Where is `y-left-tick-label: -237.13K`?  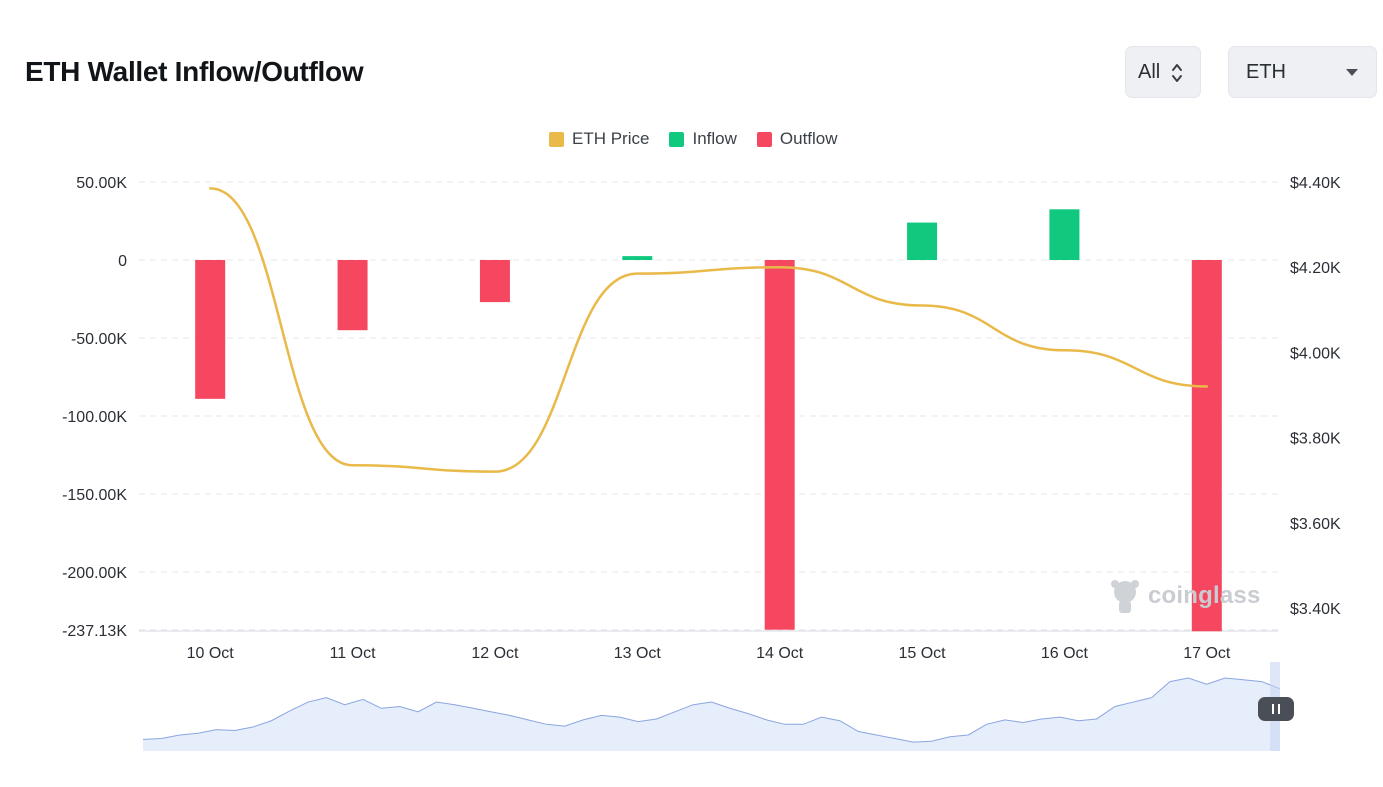
y-left-tick-label: -237.13K is located at coordinates (94, 631).